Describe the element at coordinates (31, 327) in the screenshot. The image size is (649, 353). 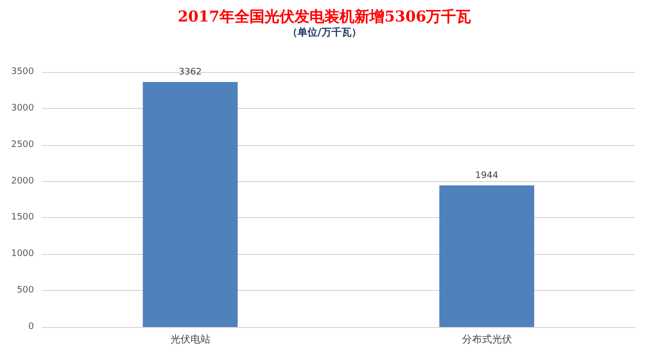
I see `y-tick-label: 0` at that location.